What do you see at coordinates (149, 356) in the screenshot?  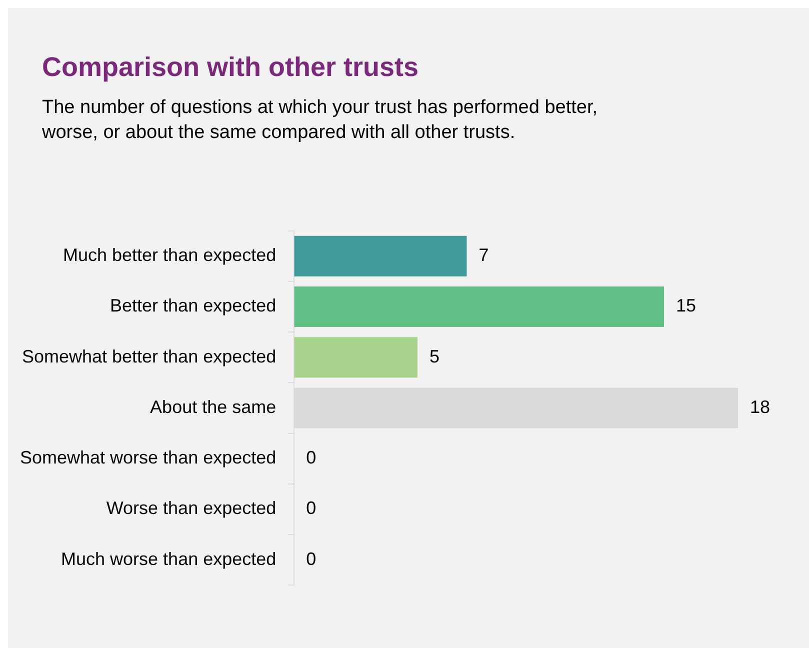 I see `y-tick-label: Somewhat better than expected` at bounding box center [149, 356].